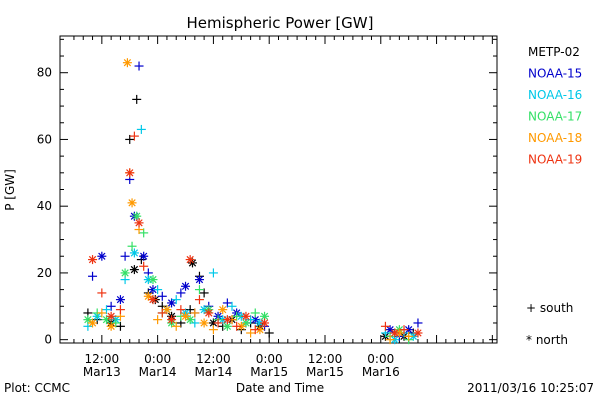  Describe the element at coordinates (547, 340) in the screenshot. I see `marker-key-entry: * north` at that location.